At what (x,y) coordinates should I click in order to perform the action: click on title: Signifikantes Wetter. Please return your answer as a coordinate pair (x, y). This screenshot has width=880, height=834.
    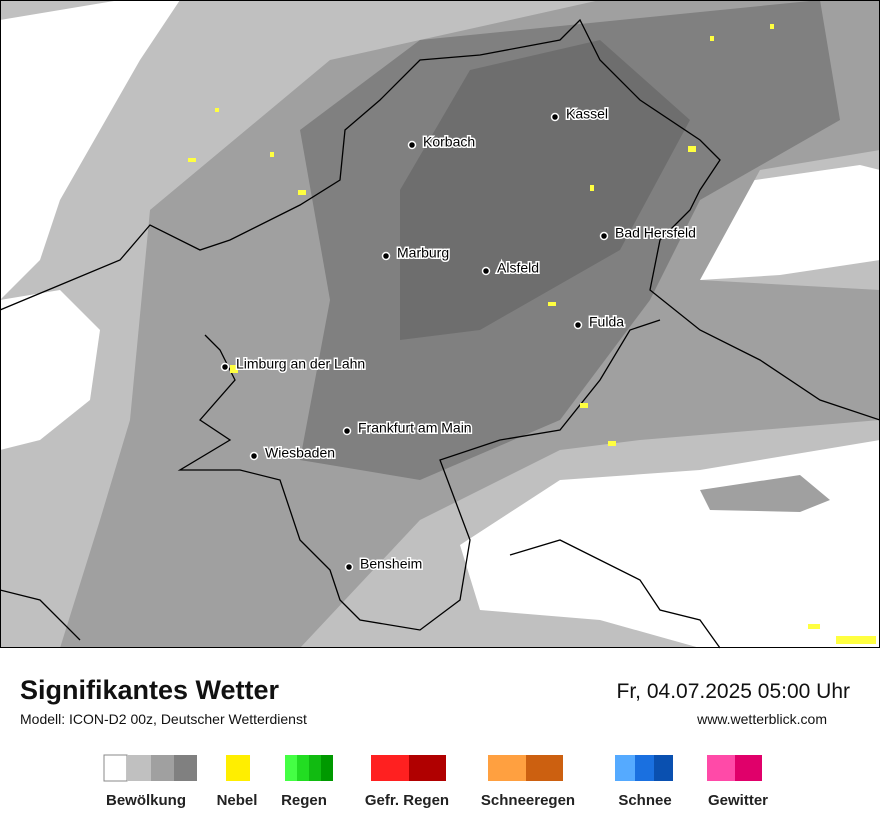
    Looking at the image, I should click on (150, 690).